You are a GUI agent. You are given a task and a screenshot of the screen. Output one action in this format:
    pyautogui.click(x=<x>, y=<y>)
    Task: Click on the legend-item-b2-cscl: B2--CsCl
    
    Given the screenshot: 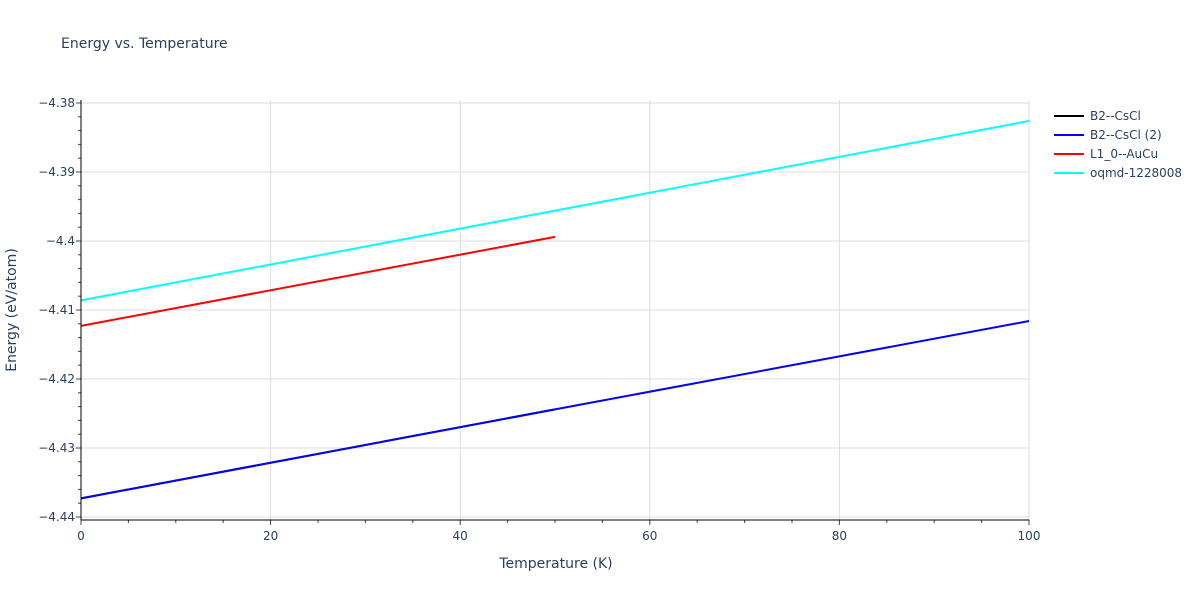 What is the action you would take?
    pyautogui.click(x=1118, y=115)
    